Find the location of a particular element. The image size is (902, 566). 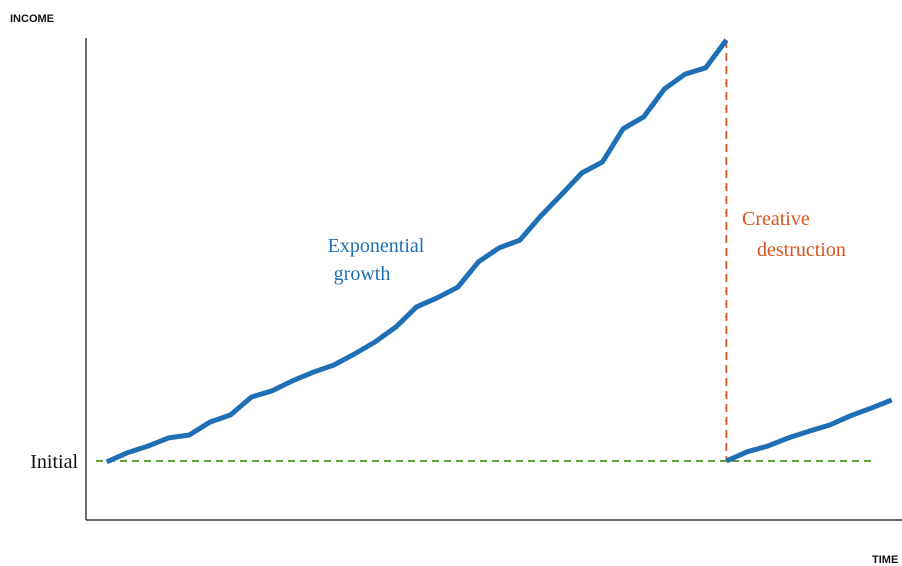

x-axis-title: TIME is located at coordinates (885, 560).